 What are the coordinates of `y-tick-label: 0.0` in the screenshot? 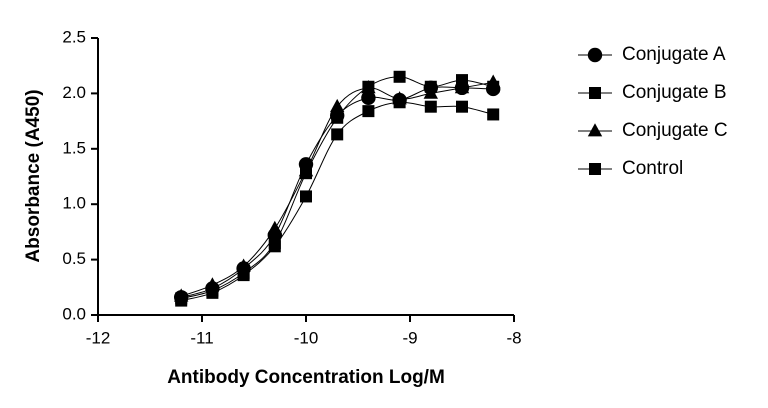 It's located at (74, 313).